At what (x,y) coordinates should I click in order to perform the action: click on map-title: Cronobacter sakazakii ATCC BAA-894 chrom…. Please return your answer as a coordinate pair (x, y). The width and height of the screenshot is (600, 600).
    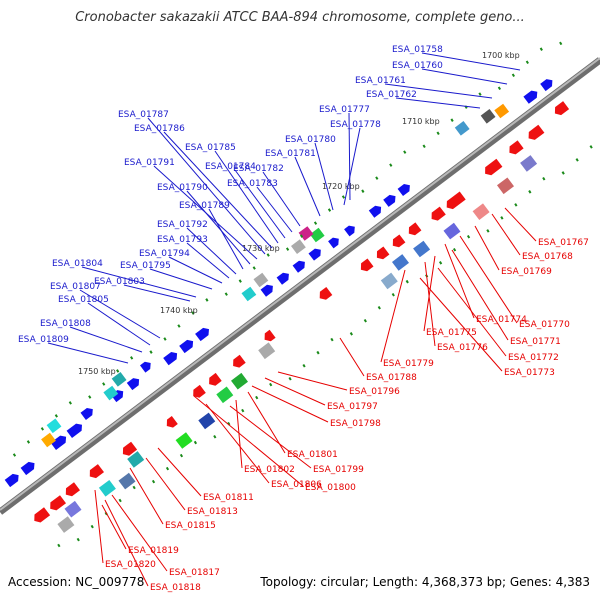
    Looking at the image, I should click on (300, 17).